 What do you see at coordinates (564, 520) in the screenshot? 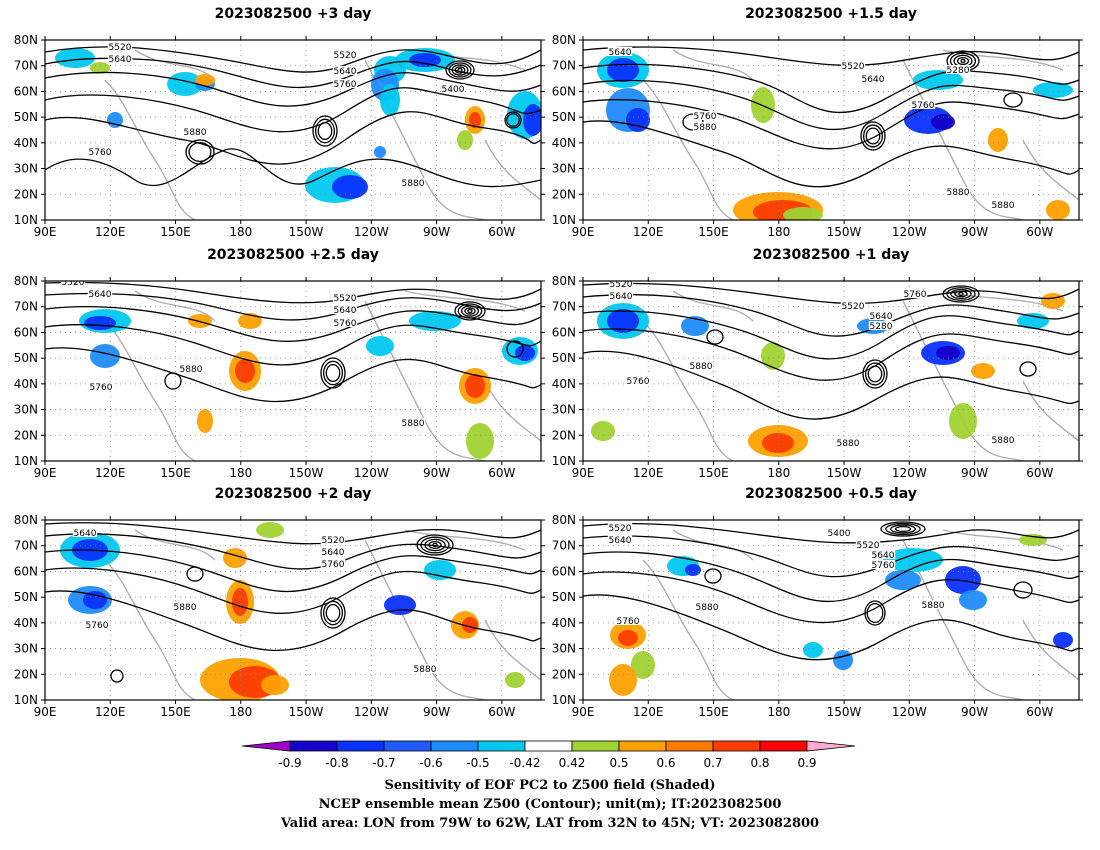
I see `lat-tick-label: 80N` at bounding box center [564, 520].